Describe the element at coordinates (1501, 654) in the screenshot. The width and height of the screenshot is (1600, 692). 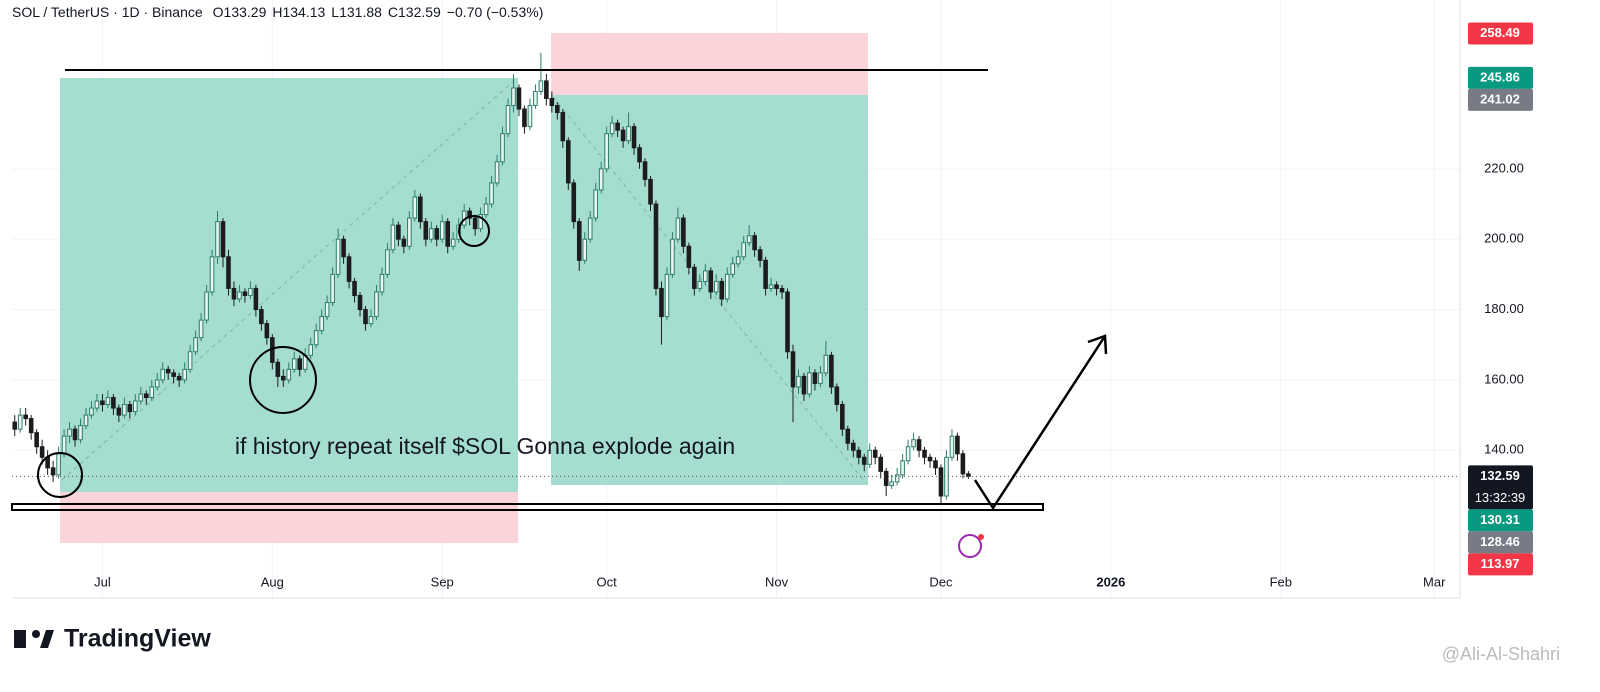
I see `watermark: @Ali-Al-Shahri` at that location.